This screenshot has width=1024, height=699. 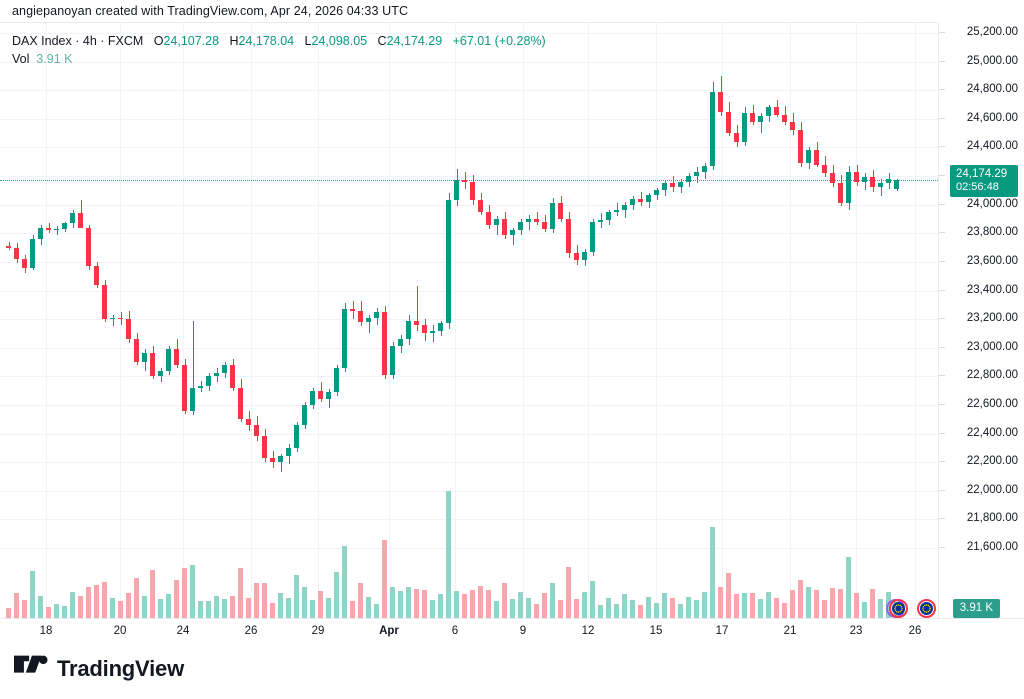 I want to click on legend-symbol: DAX Index · 4h · FXCM, so click(x=78, y=41).